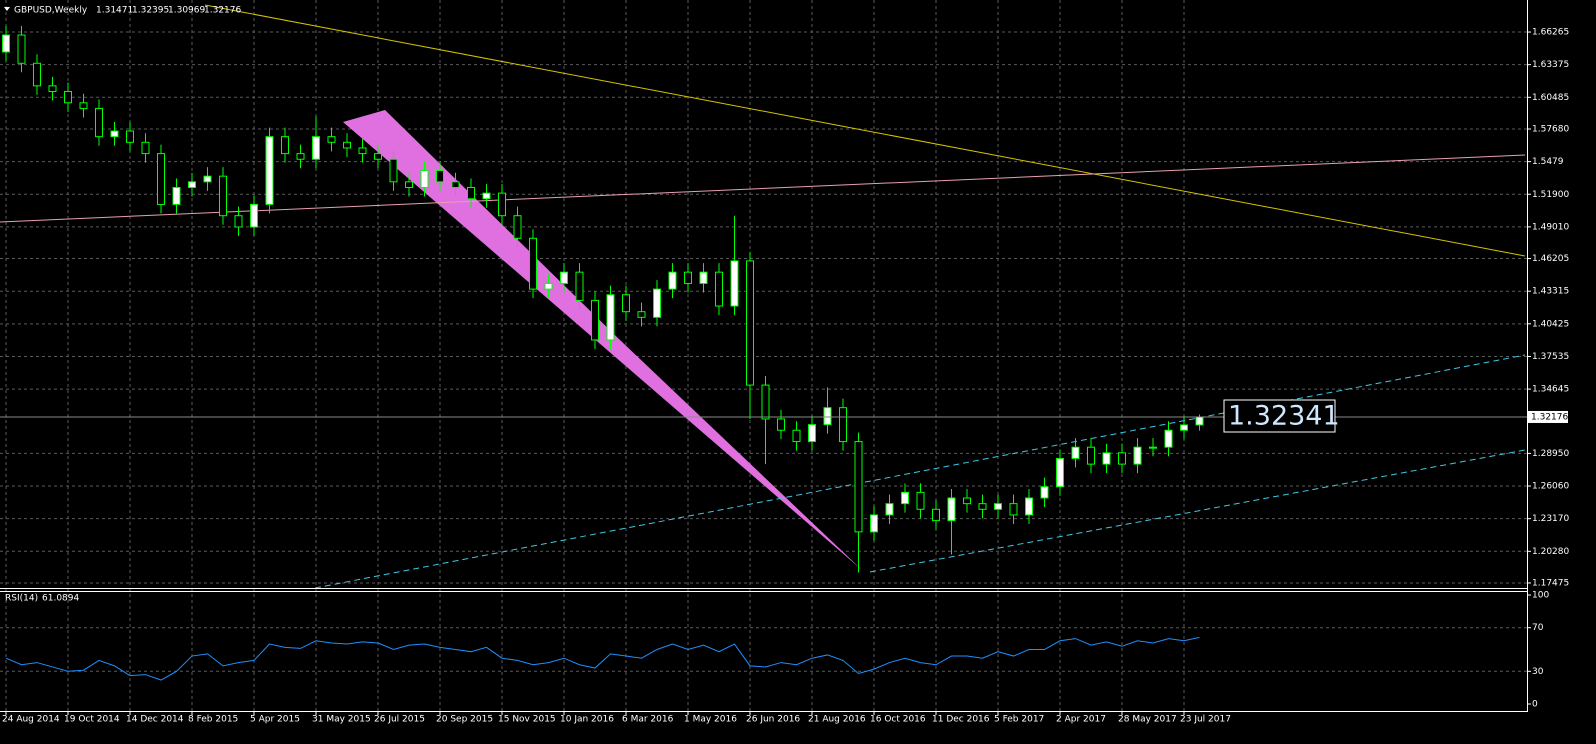 The height and width of the screenshot is (744, 1596). I want to click on x-tick-label: 5 Feb 2017, so click(1019, 720).